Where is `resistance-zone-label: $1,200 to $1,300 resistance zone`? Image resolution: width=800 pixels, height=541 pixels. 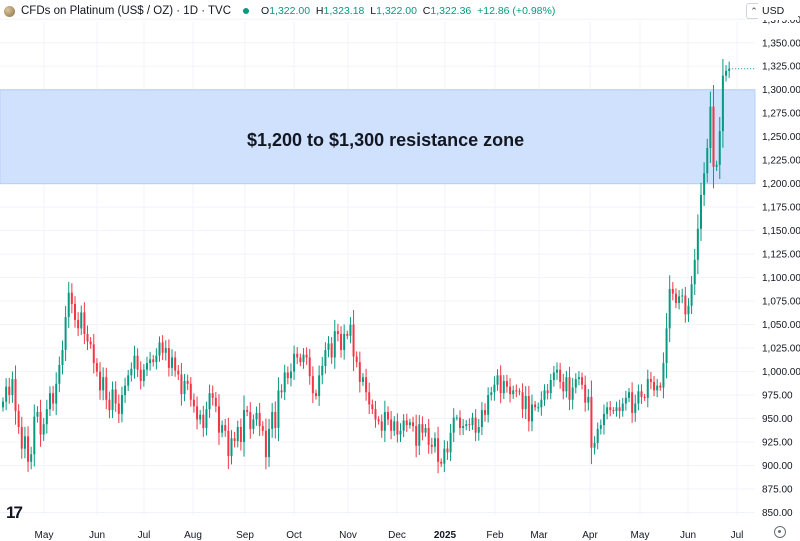 resistance-zone-label: $1,200 to $1,300 resistance zone is located at coordinates (386, 140).